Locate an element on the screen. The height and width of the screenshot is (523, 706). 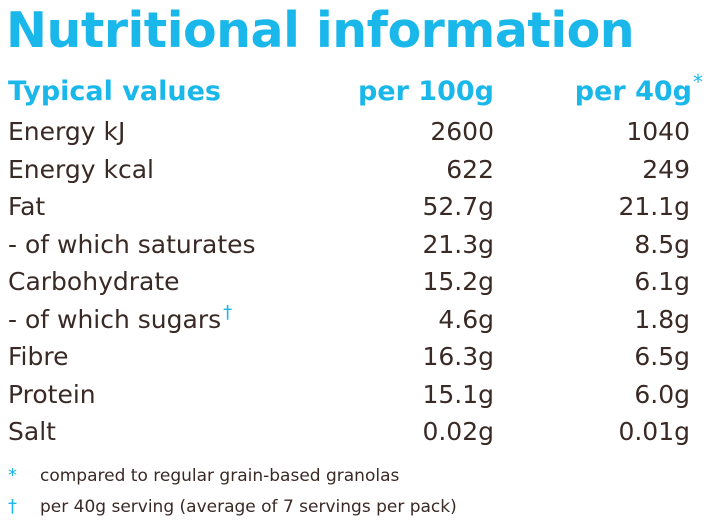
dagger-mark: † is located at coordinates (228, 313).